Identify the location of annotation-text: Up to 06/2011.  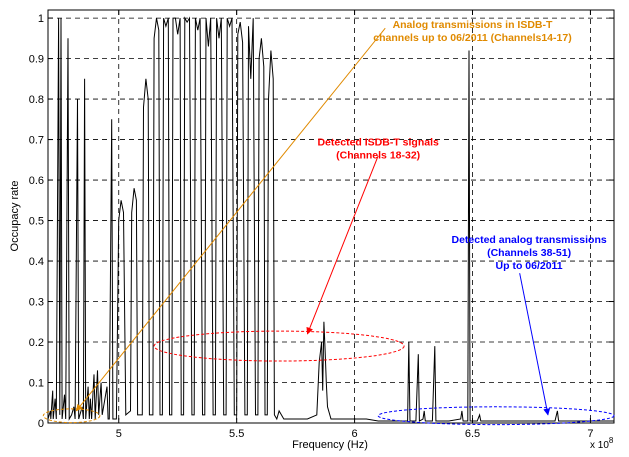
(529, 266).